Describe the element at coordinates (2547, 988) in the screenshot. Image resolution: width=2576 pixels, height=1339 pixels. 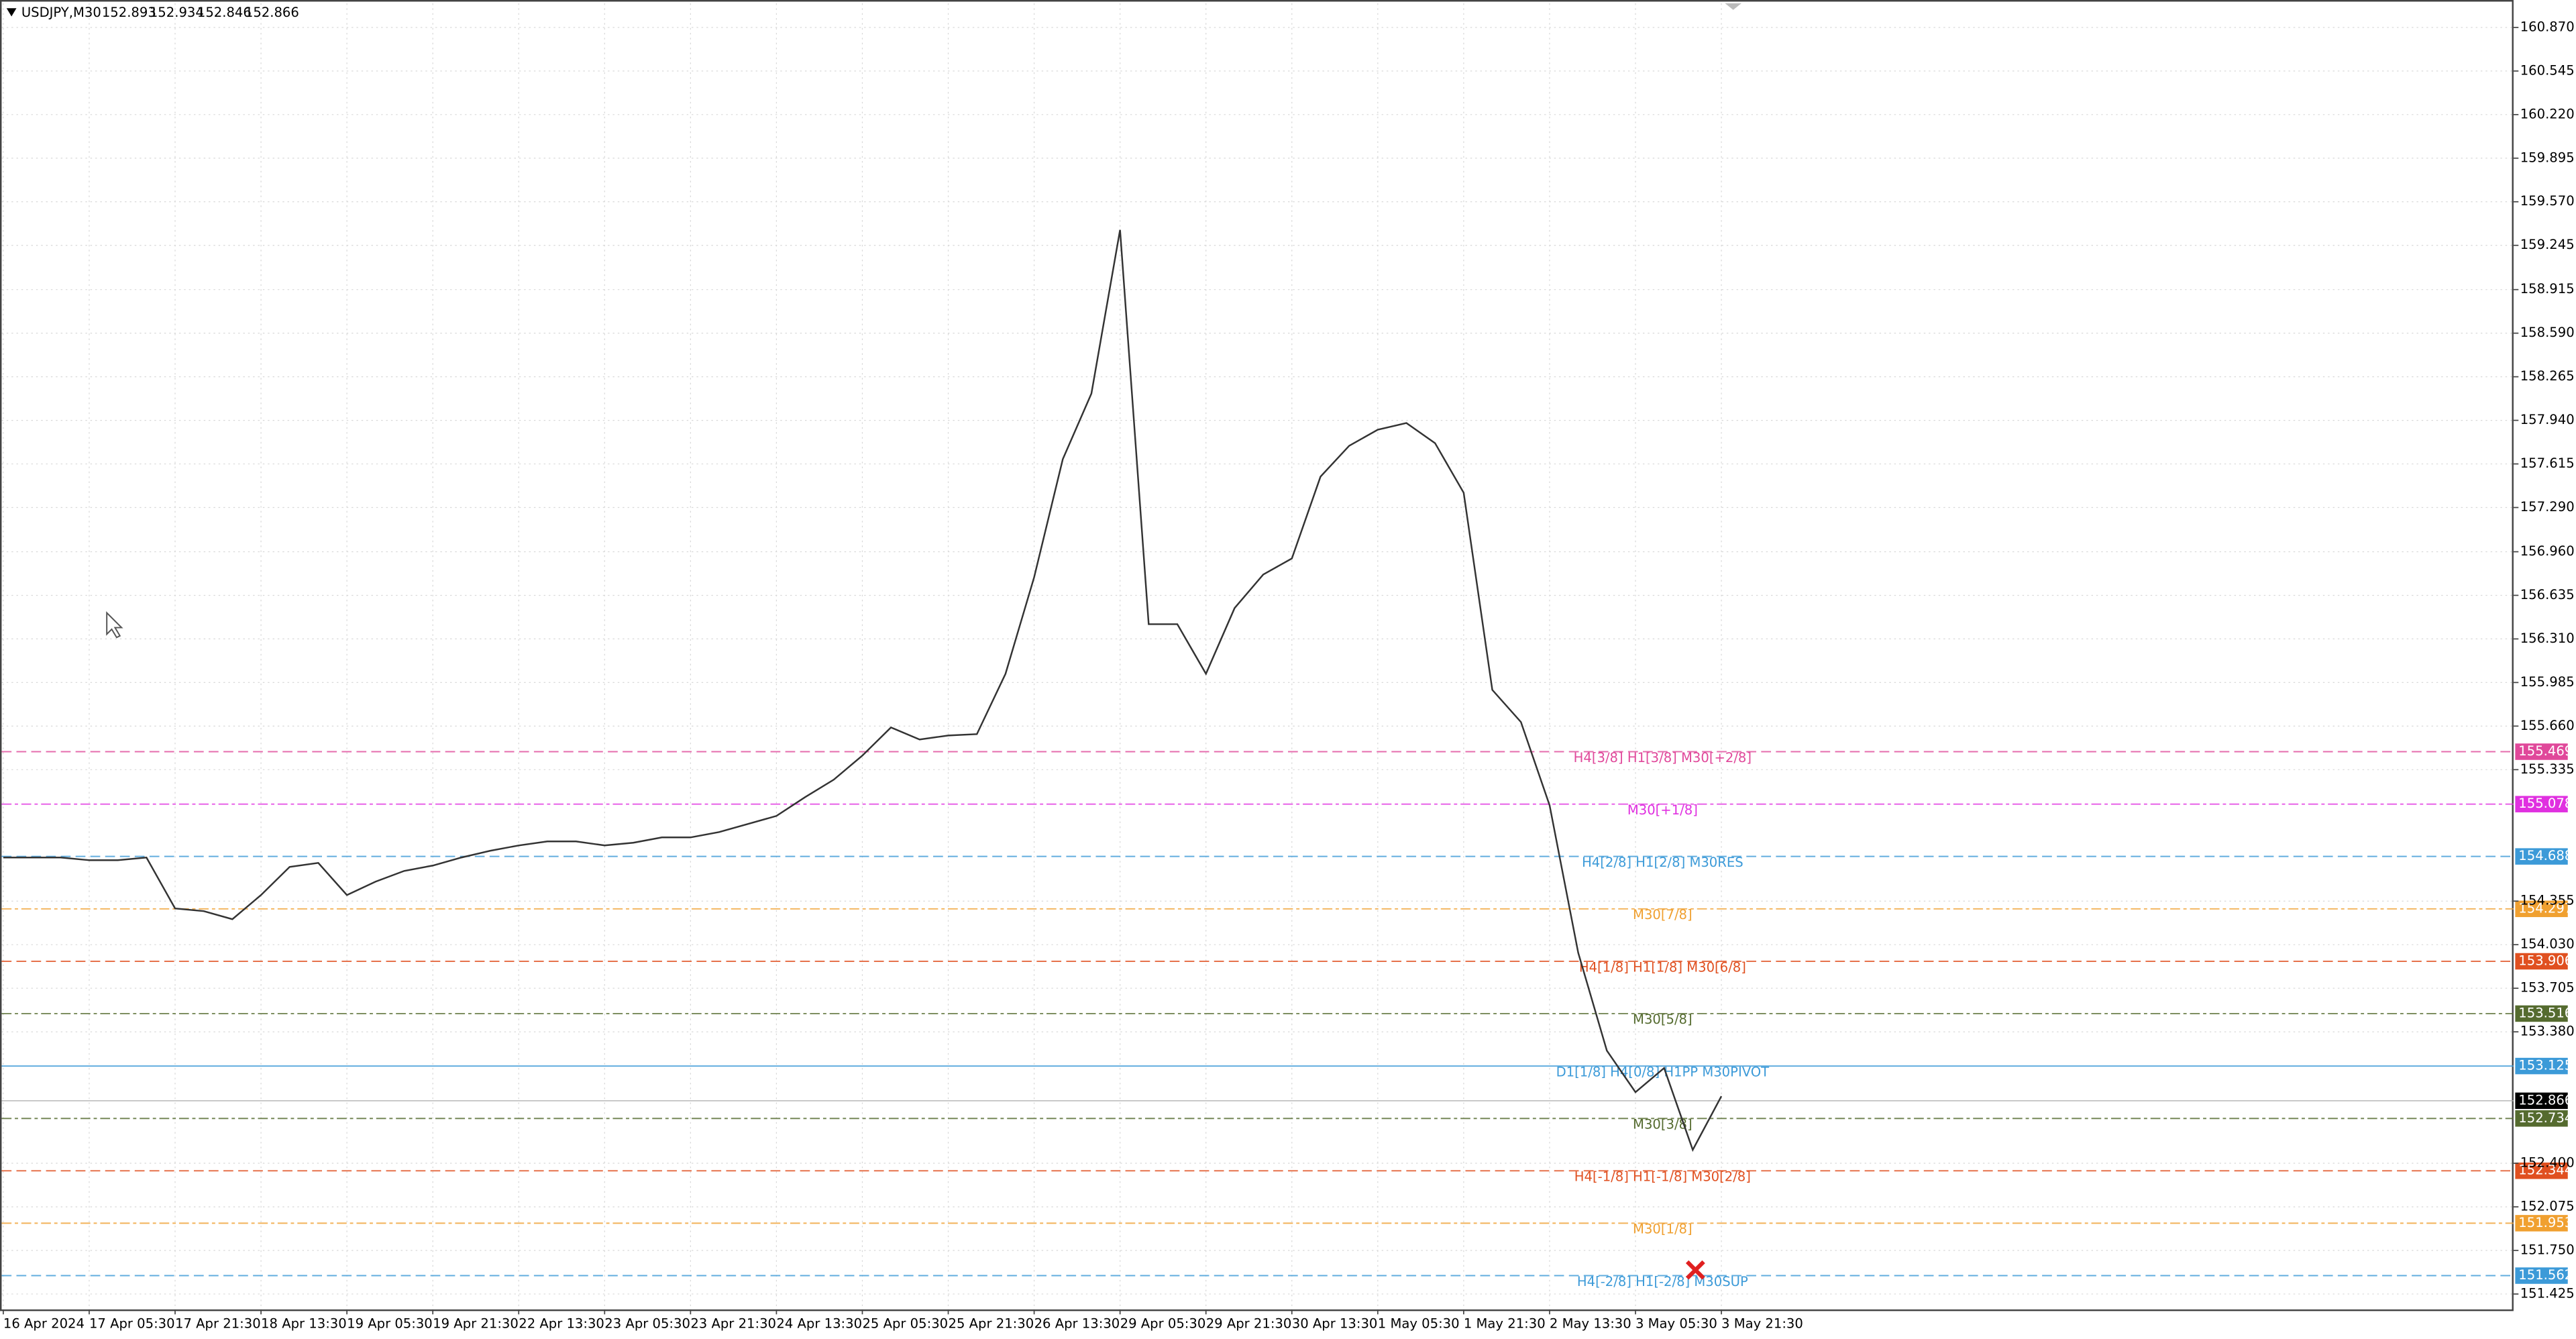
I see `y-tick-label: 153.705` at that location.